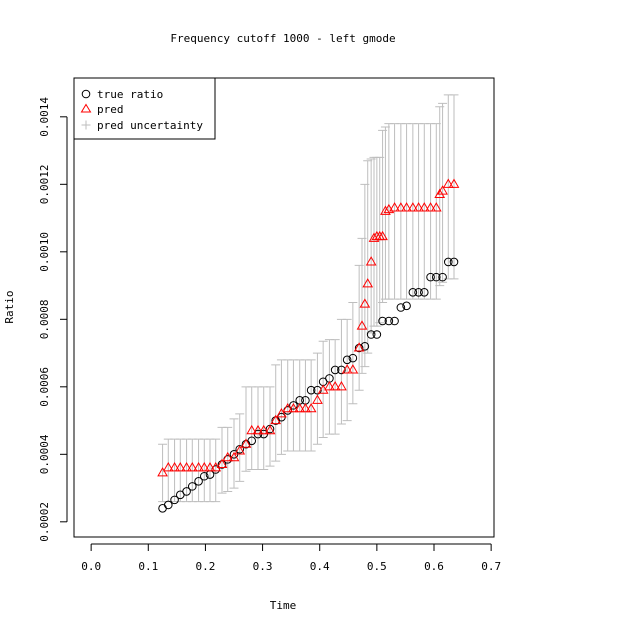 The height and width of the screenshot is (635, 629). I want to click on x-tick-label: 0.2, so click(205, 566).